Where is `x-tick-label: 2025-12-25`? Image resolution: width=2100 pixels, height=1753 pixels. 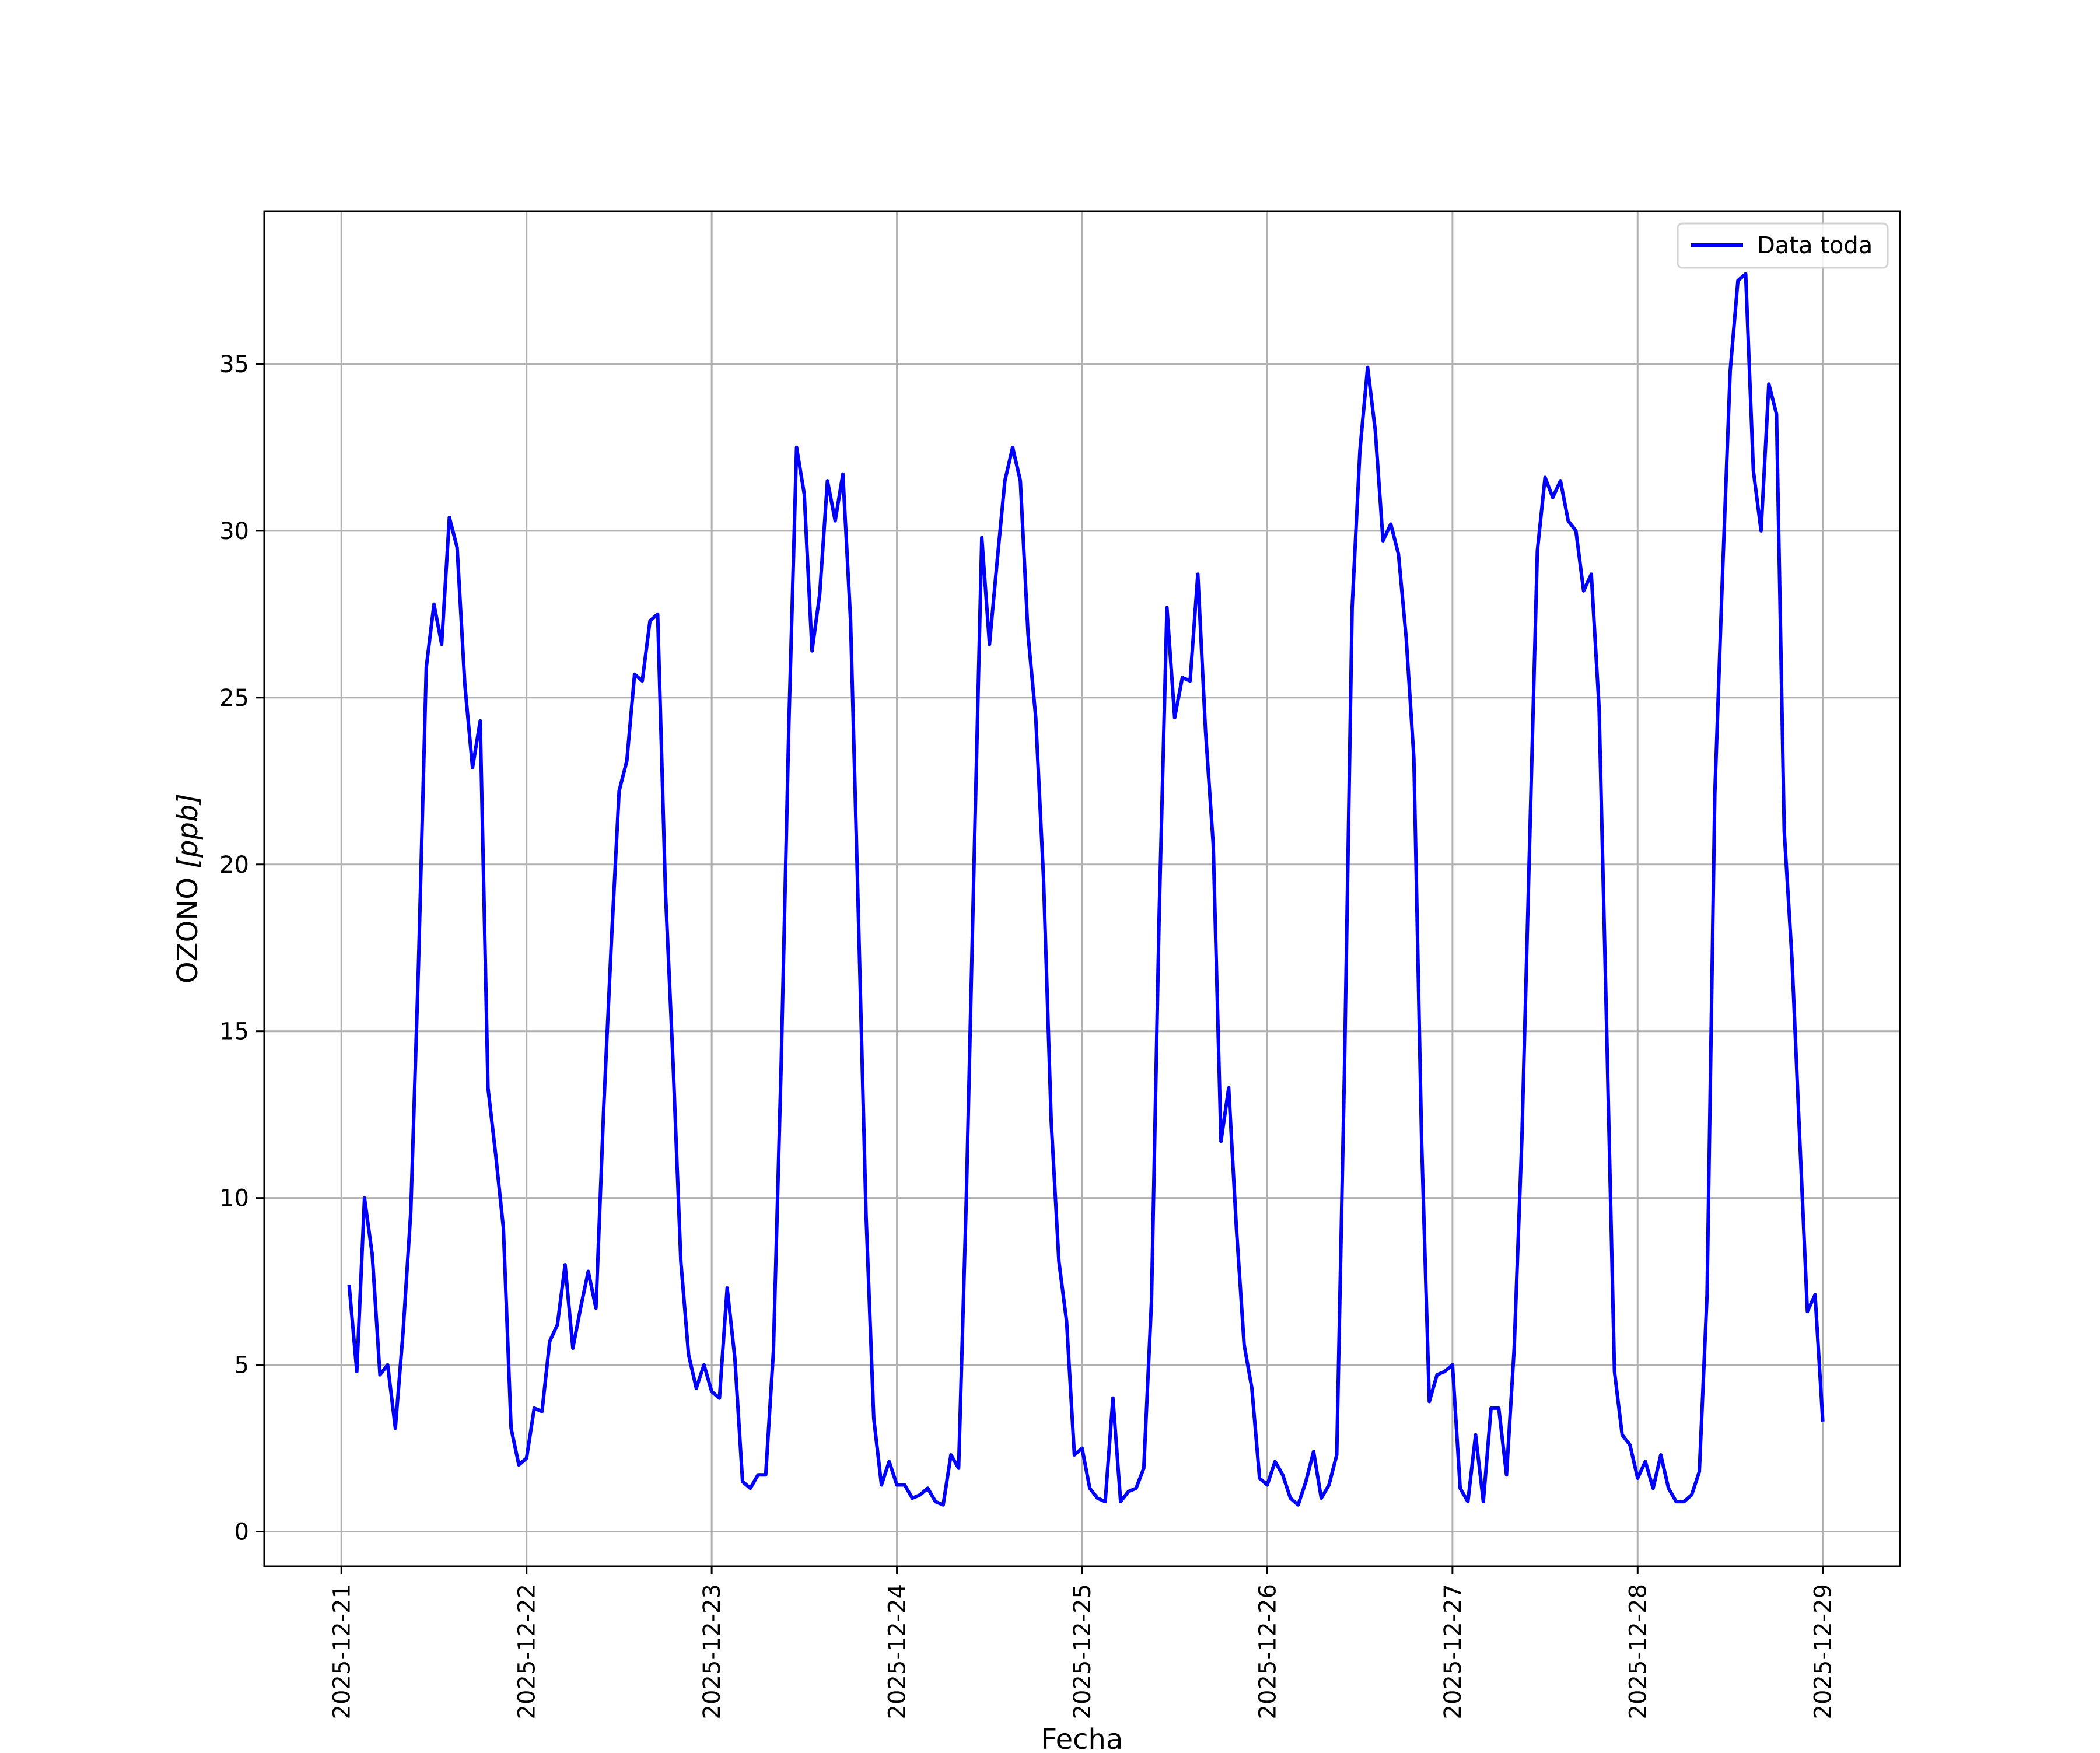 x-tick-label: 2025-12-25 is located at coordinates (1082, 1651).